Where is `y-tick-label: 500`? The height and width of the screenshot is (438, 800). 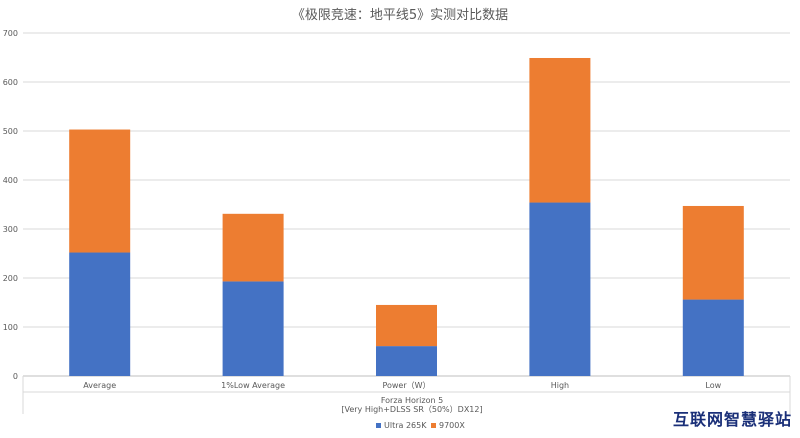 y-tick-label: 500 is located at coordinates (10, 131).